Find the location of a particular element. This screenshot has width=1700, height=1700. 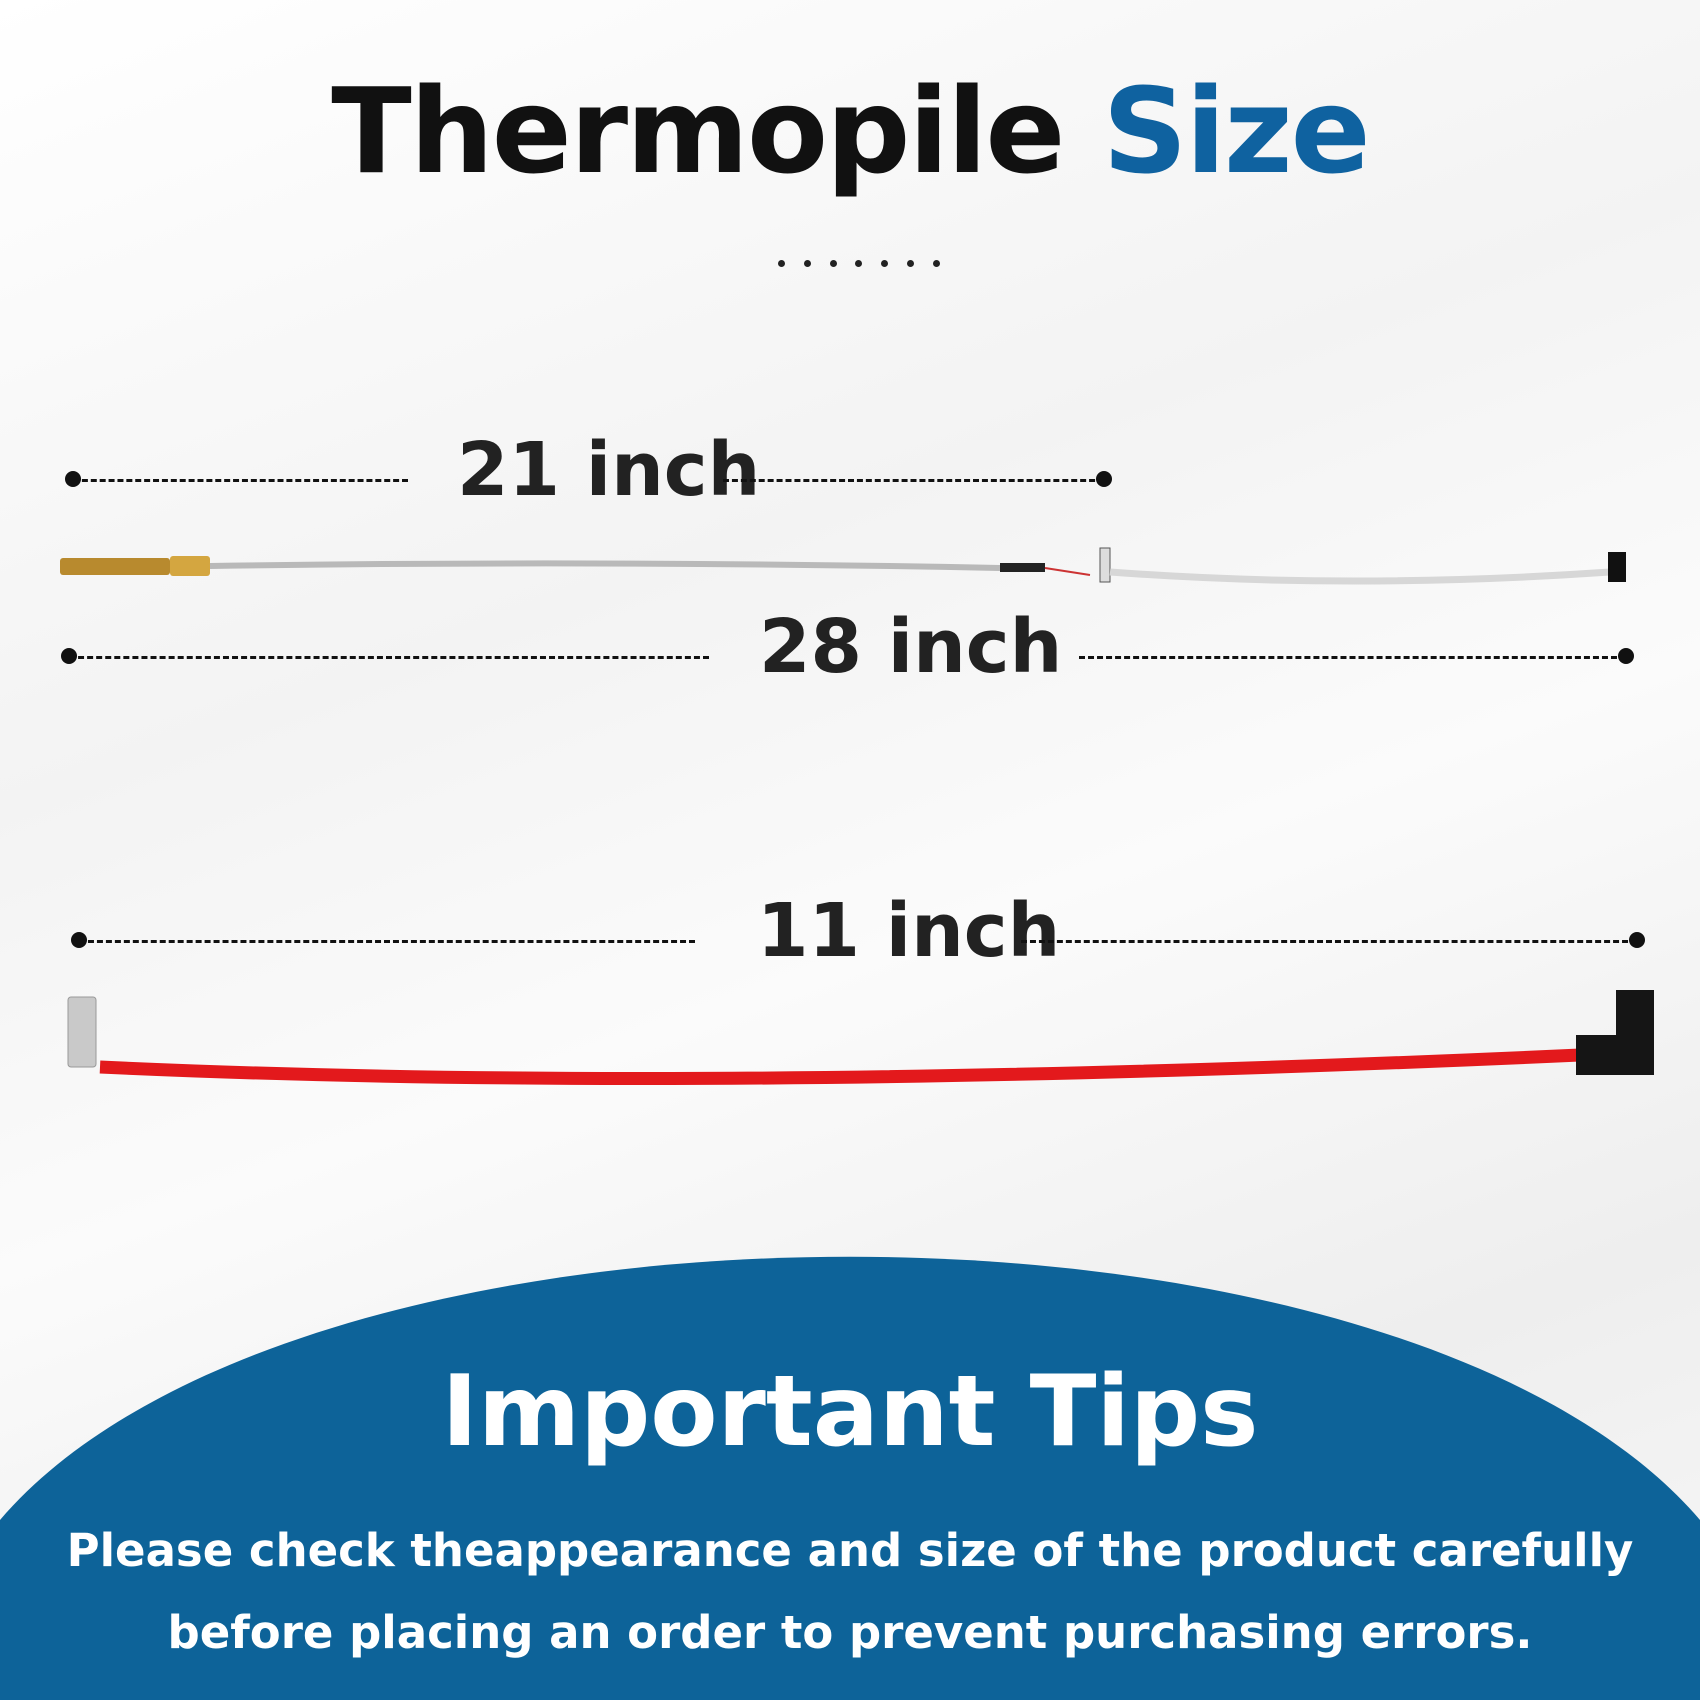

dimension-label: 11 inch is located at coordinates (909, 931).